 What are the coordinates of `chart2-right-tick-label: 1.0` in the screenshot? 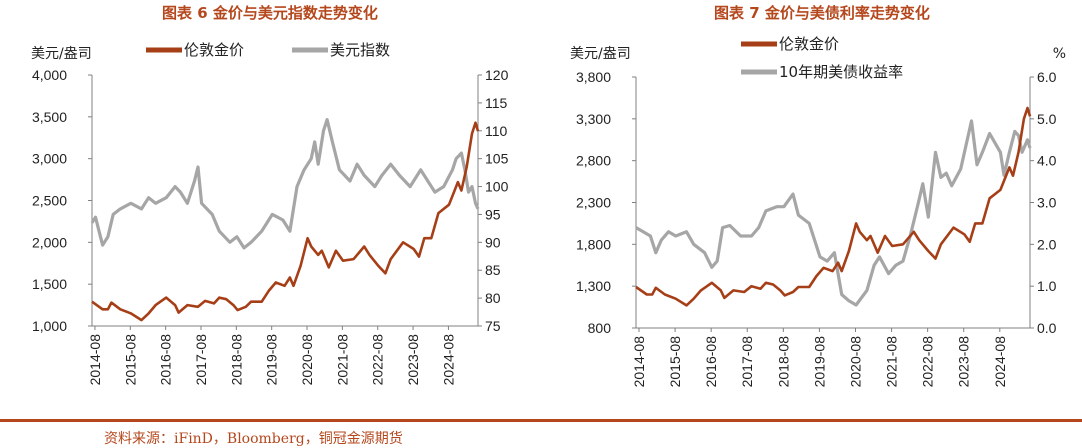 It's located at (1047, 286).